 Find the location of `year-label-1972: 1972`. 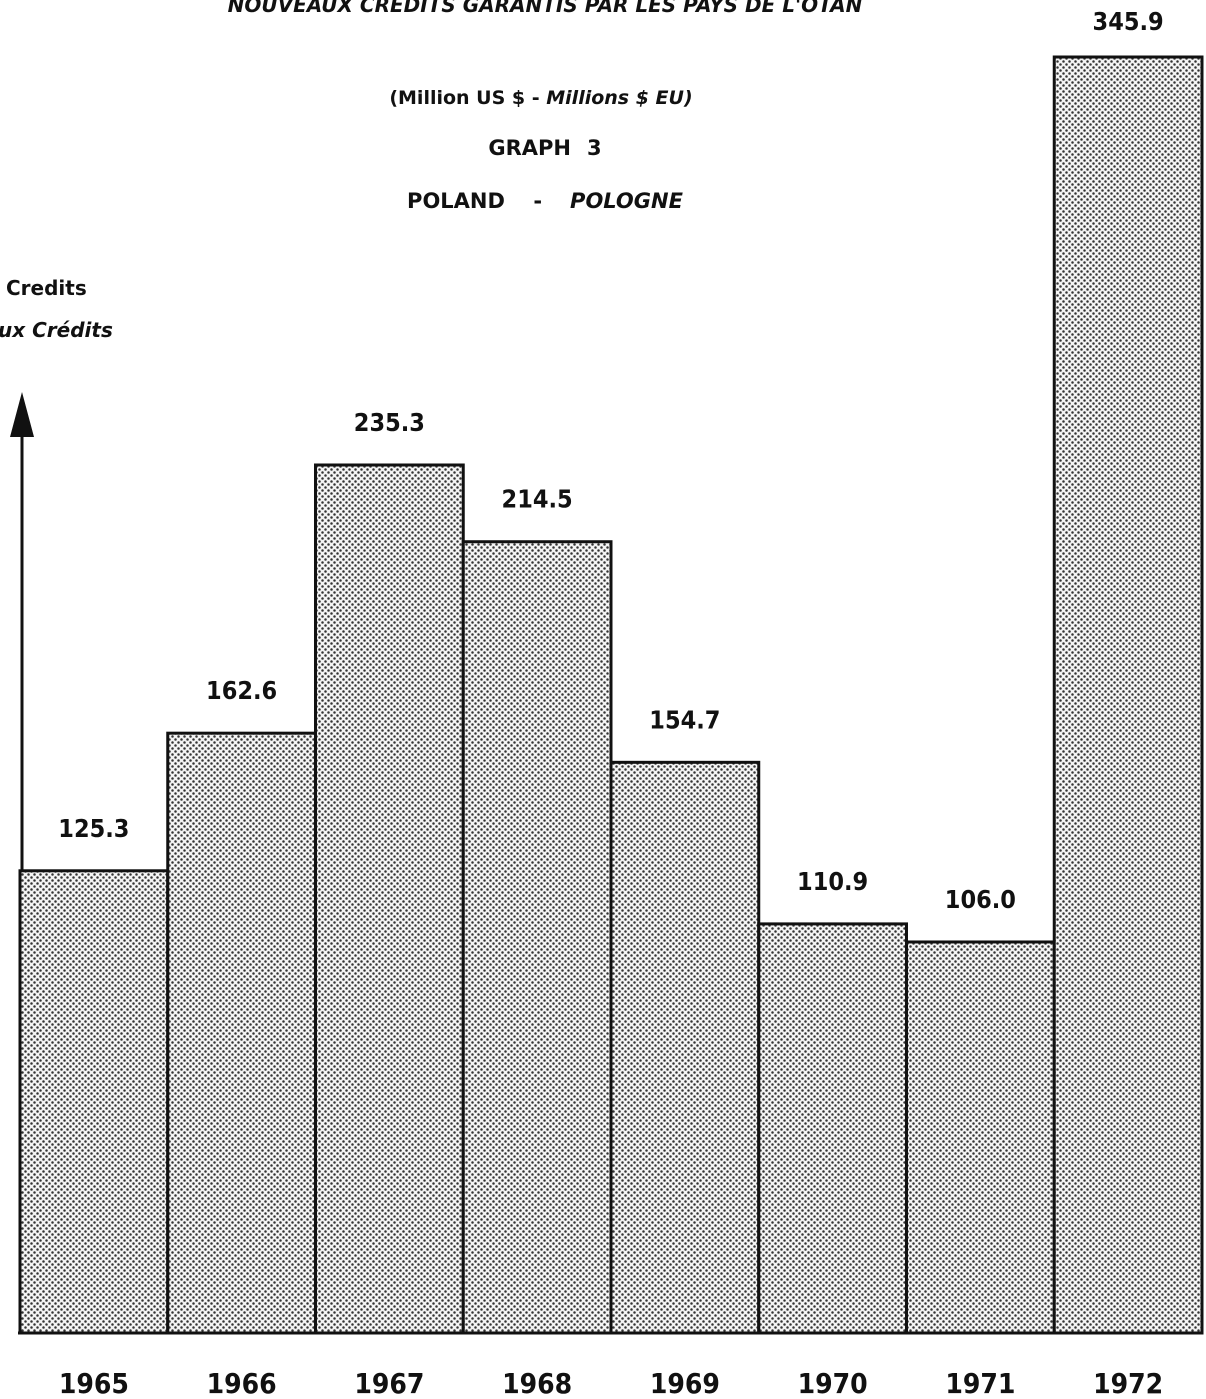

year-label-1972: 1972 is located at coordinates (1128, 1383).